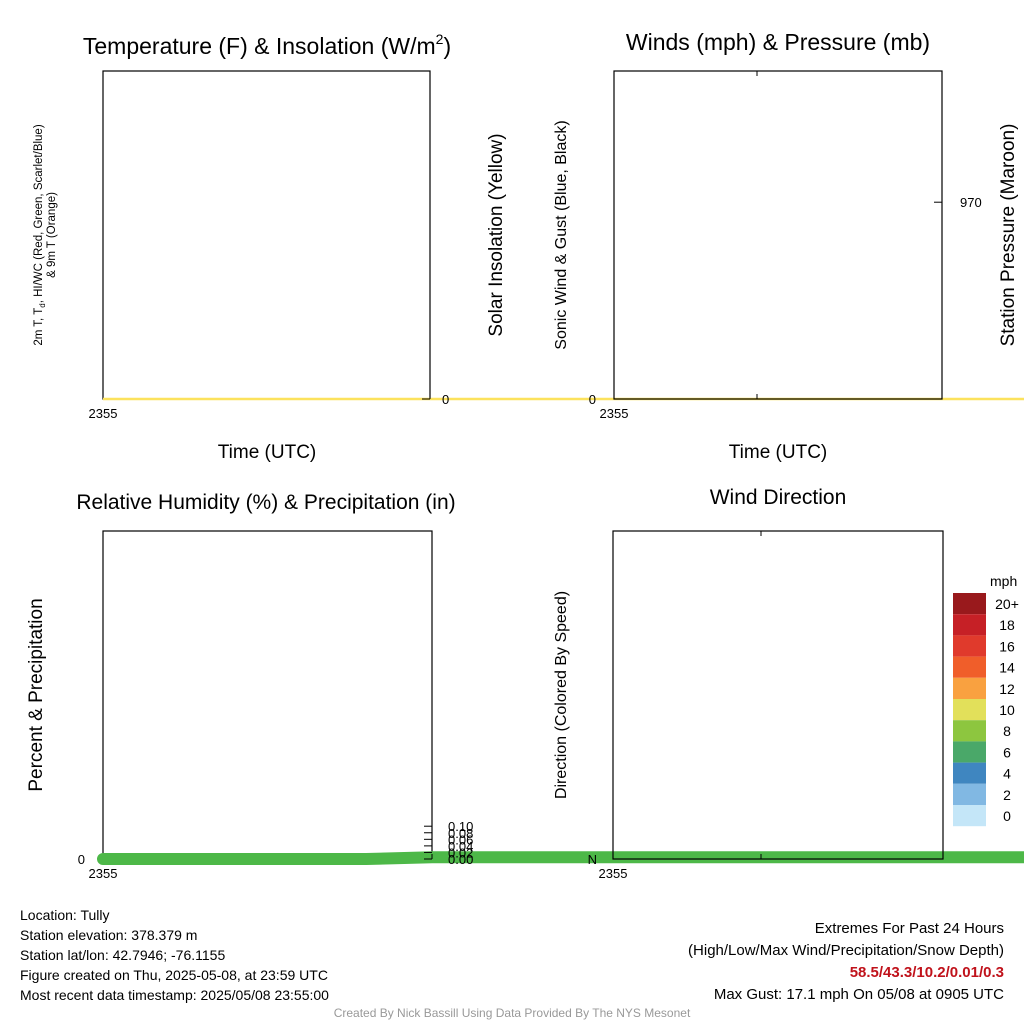 The image size is (1024, 1029). What do you see at coordinates (1007, 604) in the screenshot?
I see `colorbar-label: 20+` at bounding box center [1007, 604].